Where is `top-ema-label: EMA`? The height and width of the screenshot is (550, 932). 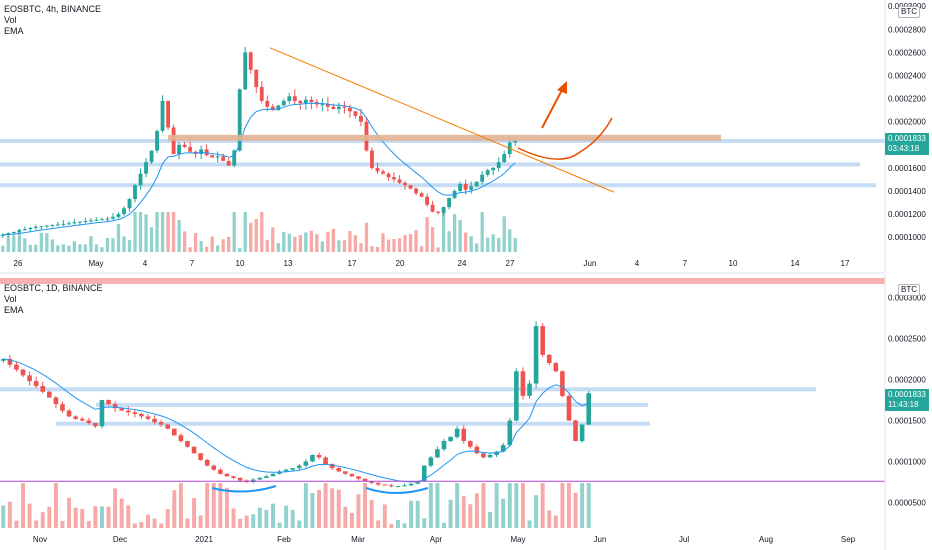
top-ema-label: EMA is located at coordinates (14, 31).